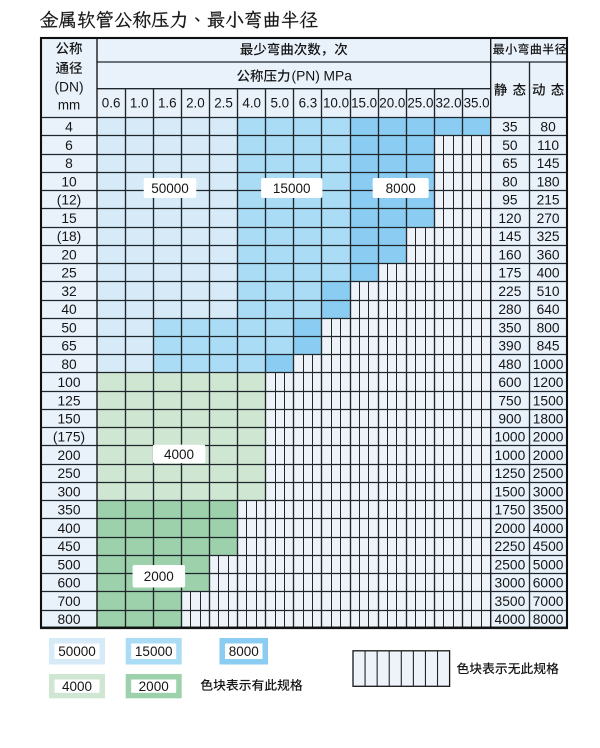 This screenshot has width=600, height=748. Describe the element at coordinates (68, 419) in the screenshot. I see `svg-text: 150` at that location.